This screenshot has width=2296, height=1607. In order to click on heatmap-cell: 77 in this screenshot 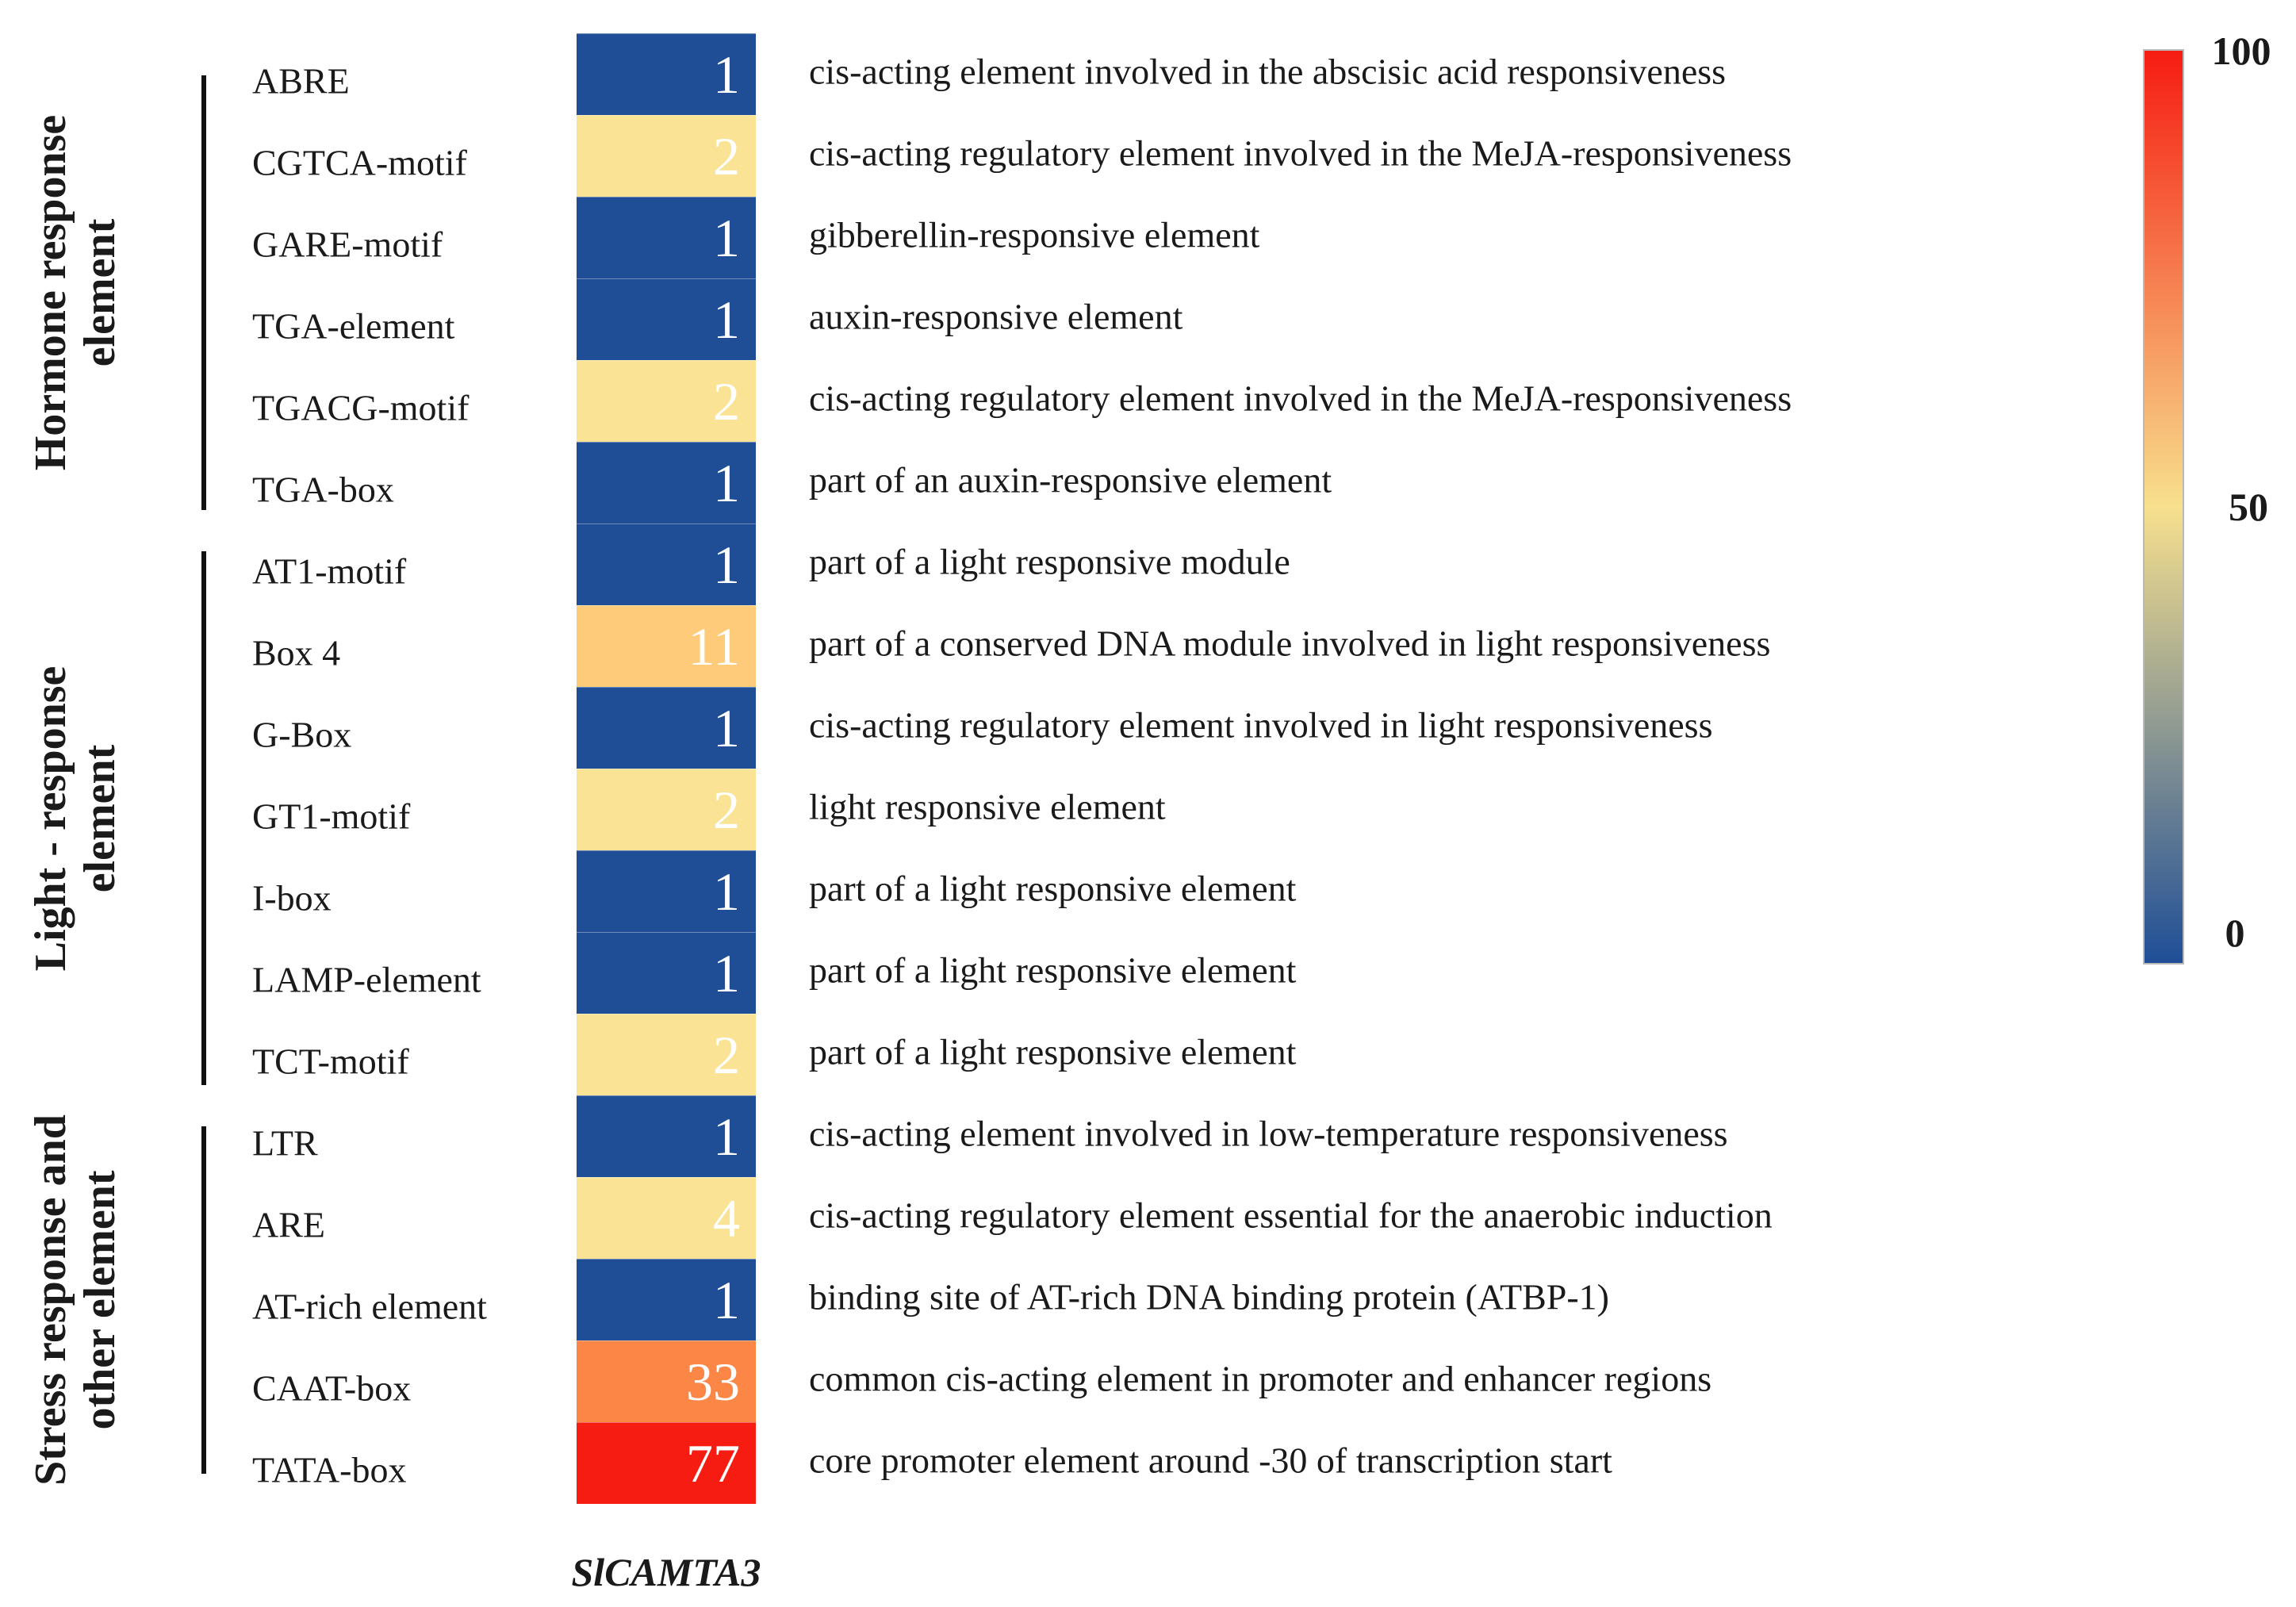, I will do `click(666, 1463)`.